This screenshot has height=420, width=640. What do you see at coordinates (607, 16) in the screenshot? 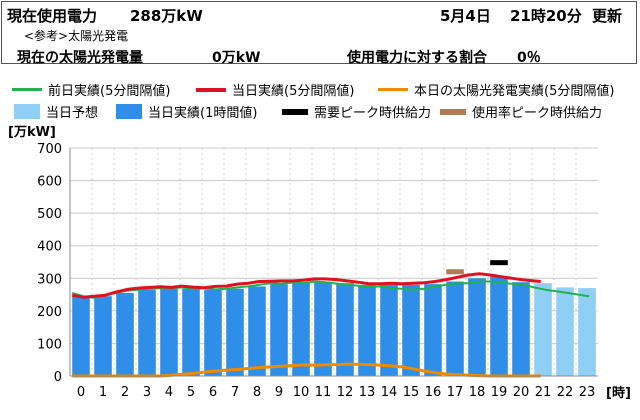
I see `update-label: 更新` at bounding box center [607, 16].